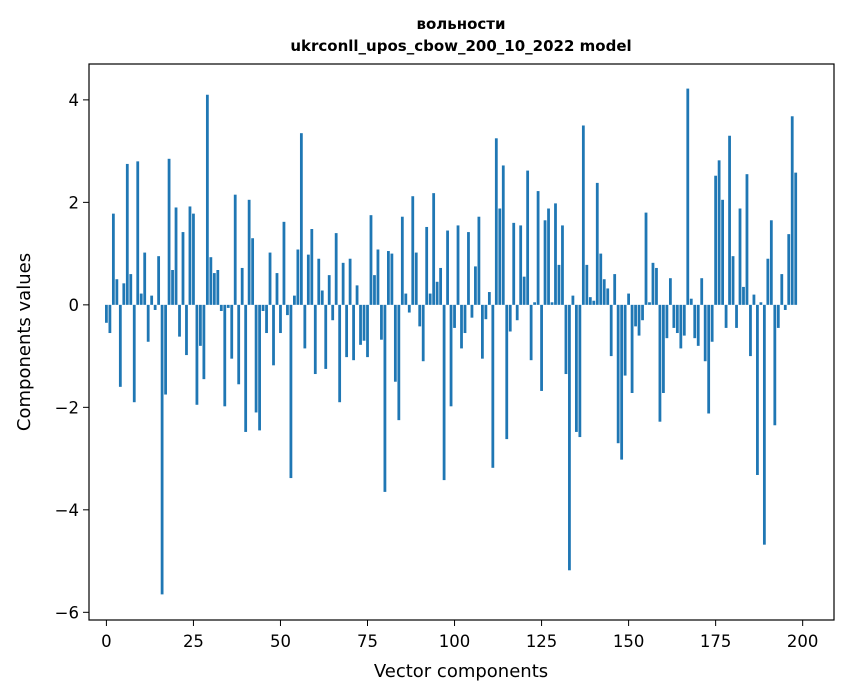 The height and width of the screenshot is (696, 847). What do you see at coordinates (74, 305) in the screenshot?
I see `y-tick-label: 0` at bounding box center [74, 305].